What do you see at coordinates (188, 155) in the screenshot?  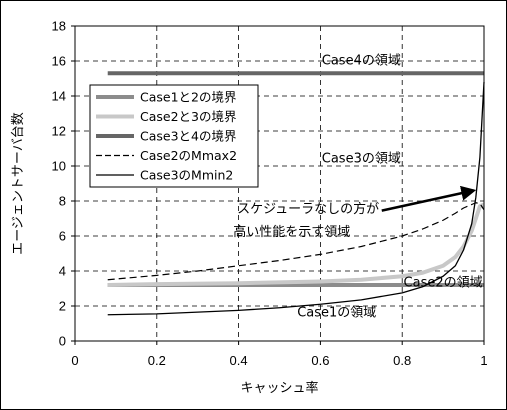 I see `legend-label-4: Case2のMmax2` at bounding box center [188, 155].